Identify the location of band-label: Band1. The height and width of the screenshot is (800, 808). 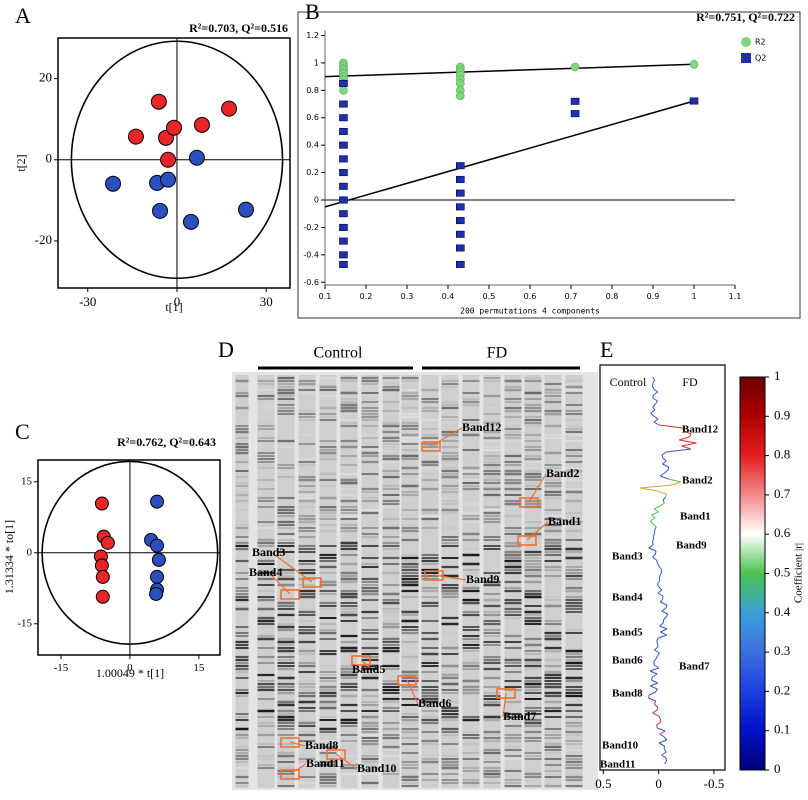
(564, 521).